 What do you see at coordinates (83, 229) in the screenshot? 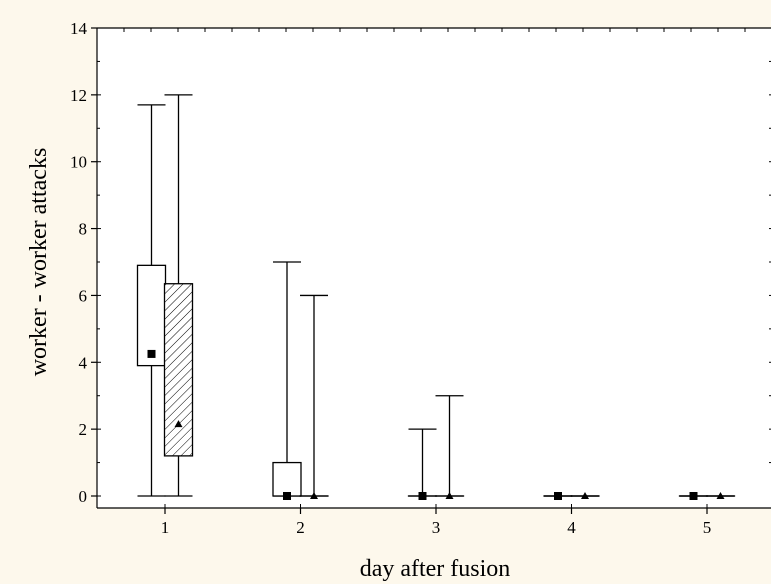
I see `y-tick-label: 8` at bounding box center [83, 229].